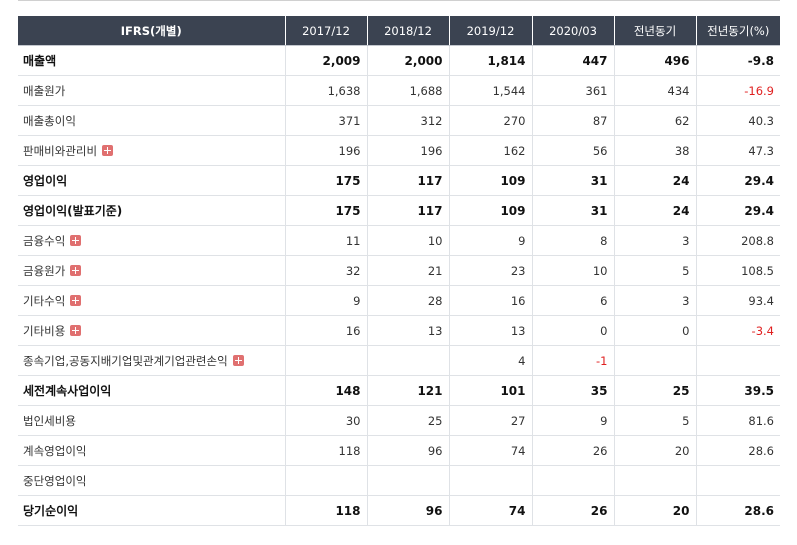  What do you see at coordinates (572, 180) in the screenshot?
I see `value-cell: 31` at bounding box center [572, 180].